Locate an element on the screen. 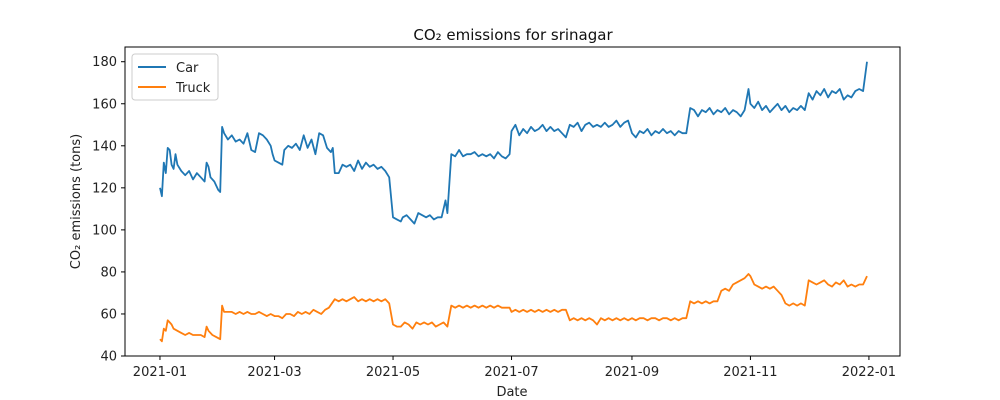  y-axis: 40 60 80 100 120 140 160 180 is located at coordinates (108, 210).